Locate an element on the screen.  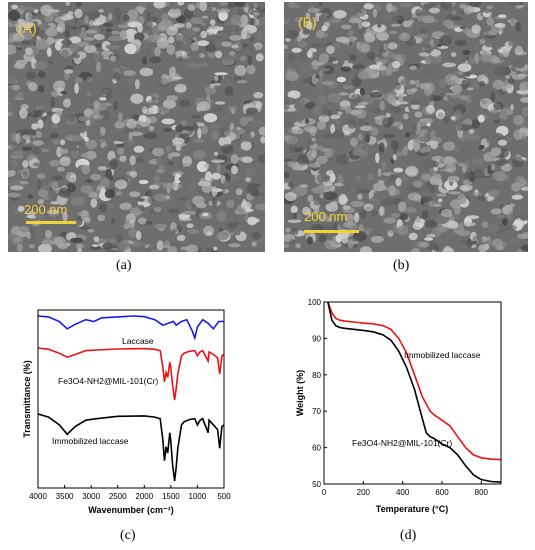
caption-a: (a) is located at coordinates (124, 265).